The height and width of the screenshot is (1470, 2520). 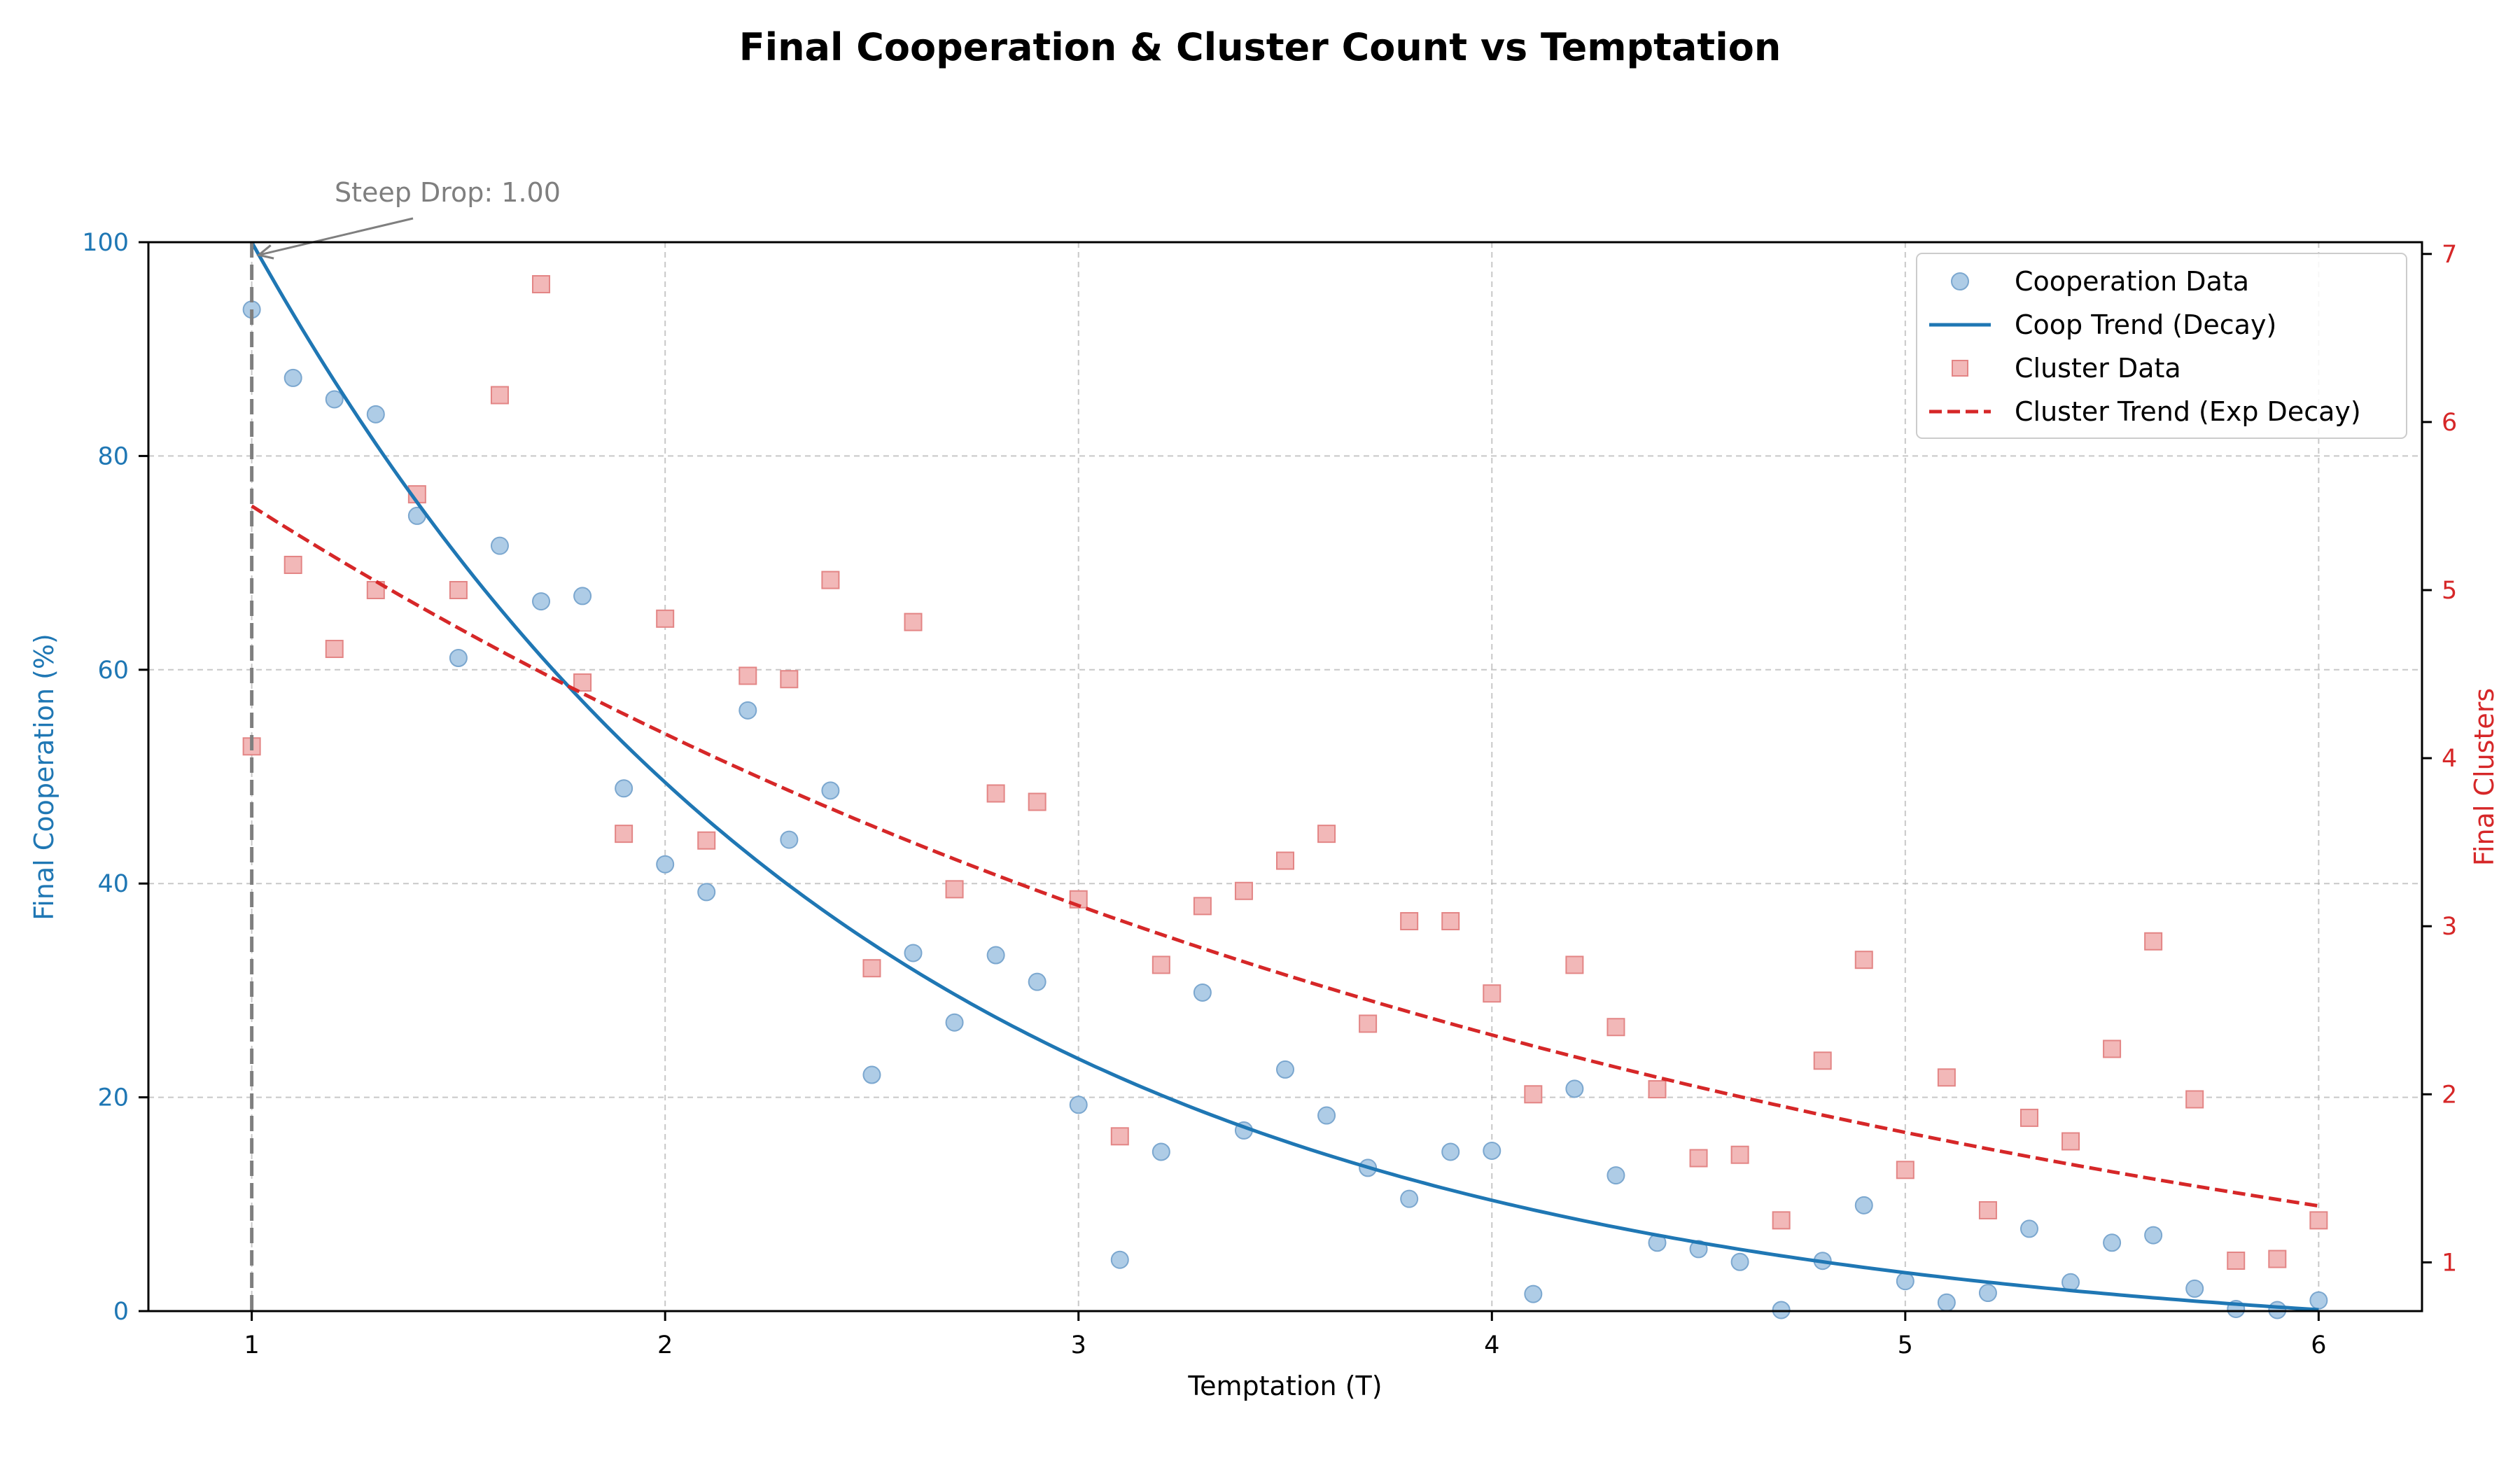 What do you see at coordinates (2484, 777) in the screenshot?
I see `right-y-axis-label: Final Clusters` at bounding box center [2484, 777].